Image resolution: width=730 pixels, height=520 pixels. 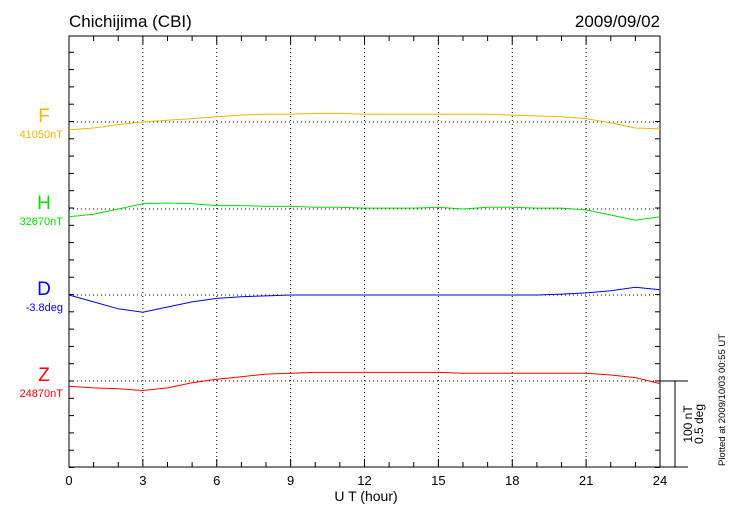 What do you see at coordinates (44, 289) in the screenshot?
I see `series-name-d: D` at bounding box center [44, 289].